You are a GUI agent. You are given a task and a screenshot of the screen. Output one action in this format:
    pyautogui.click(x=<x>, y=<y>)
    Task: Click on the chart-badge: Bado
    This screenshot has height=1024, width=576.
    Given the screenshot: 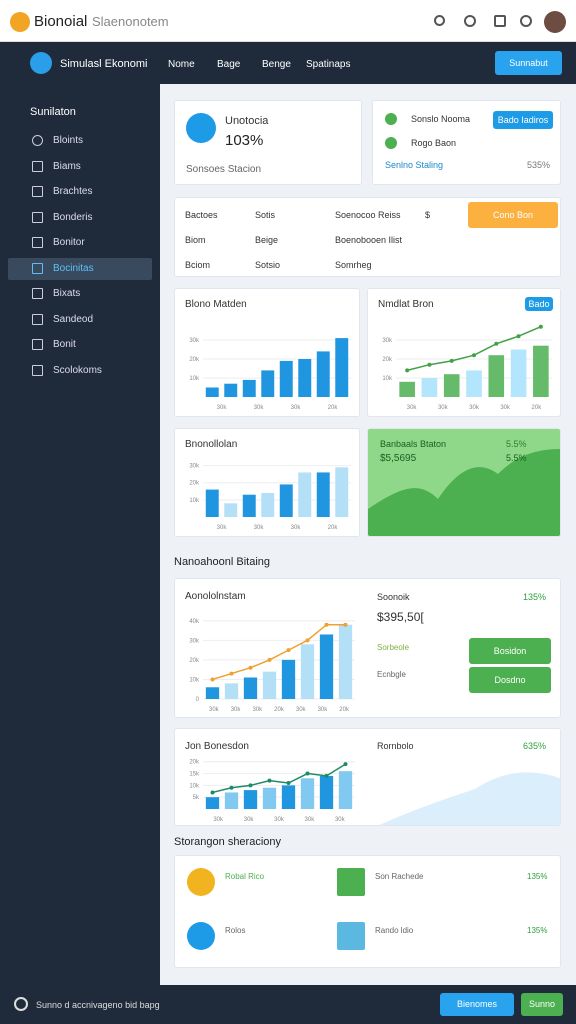 What is the action you would take?
    pyautogui.click(x=539, y=304)
    